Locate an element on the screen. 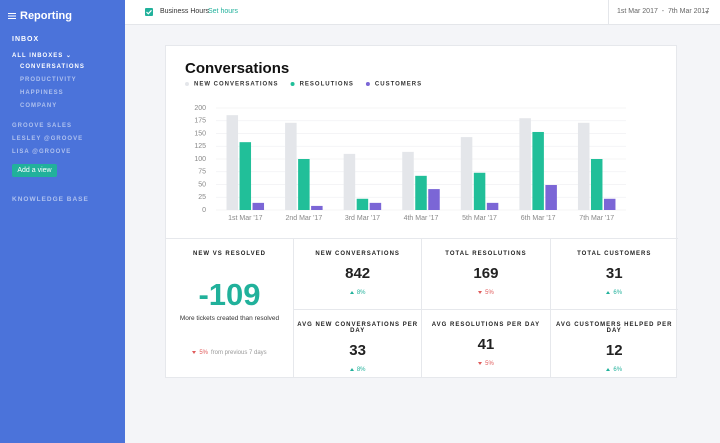  summary-caption: More tickets created than resolved is located at coordinates (229, 318).